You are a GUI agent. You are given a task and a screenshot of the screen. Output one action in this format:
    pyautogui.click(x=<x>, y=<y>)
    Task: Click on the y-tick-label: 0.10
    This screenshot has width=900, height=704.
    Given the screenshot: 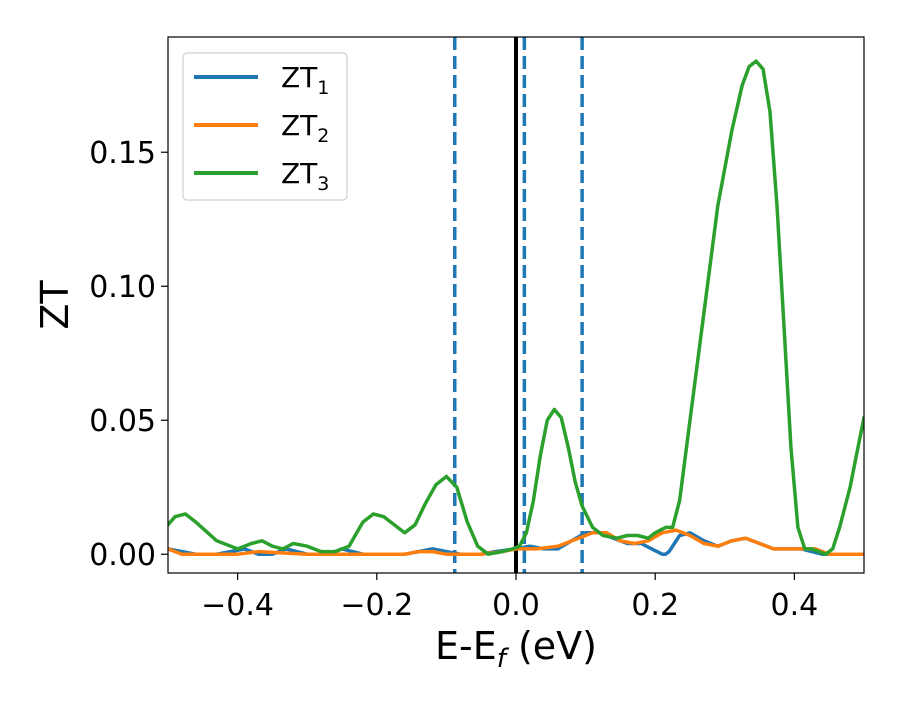 What is the action you would take?
    pyautogui.click(x=122, y=287)
    